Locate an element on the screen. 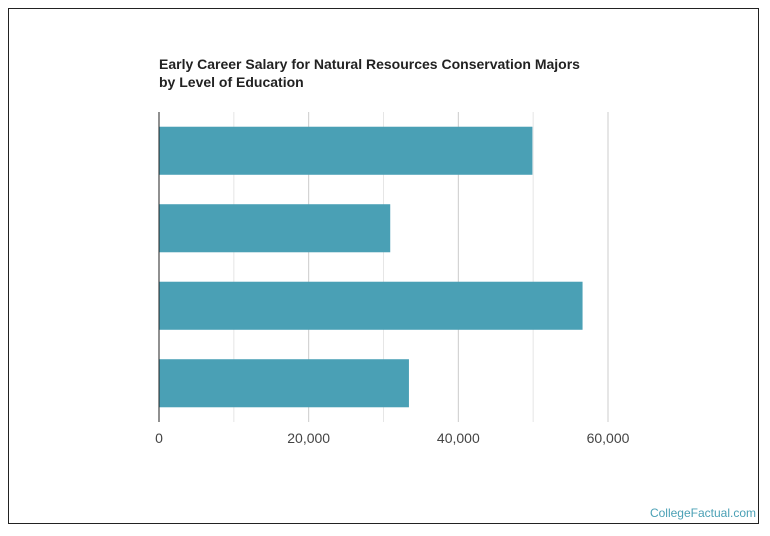  x-tick-label: 60,000 is located at coordinates (608, 438).